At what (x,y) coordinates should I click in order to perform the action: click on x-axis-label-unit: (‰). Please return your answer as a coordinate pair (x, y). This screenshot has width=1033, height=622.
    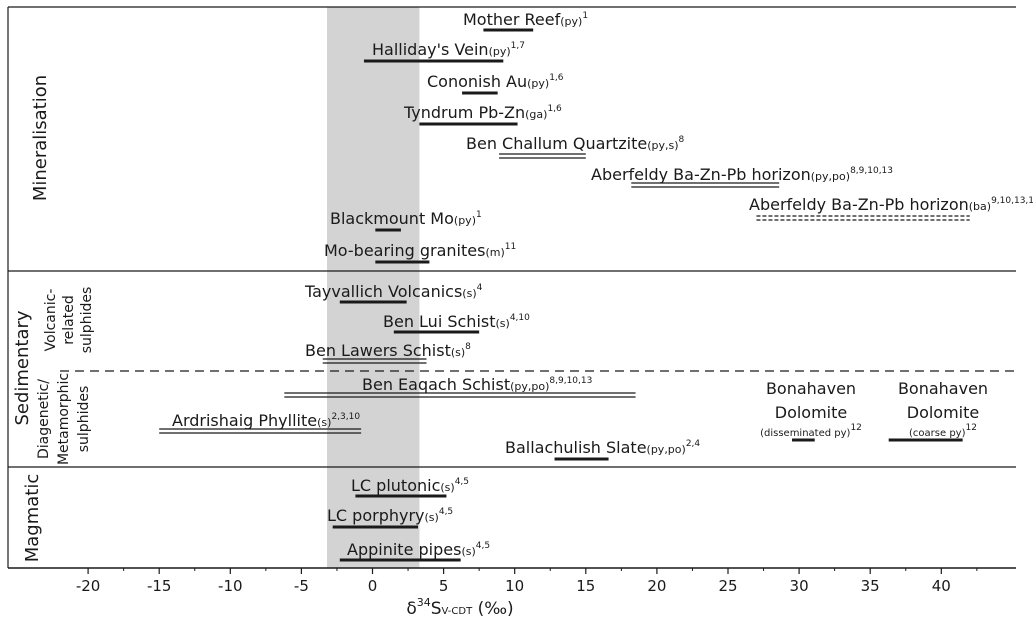
    Looking at the image, I should click on (492, 609).